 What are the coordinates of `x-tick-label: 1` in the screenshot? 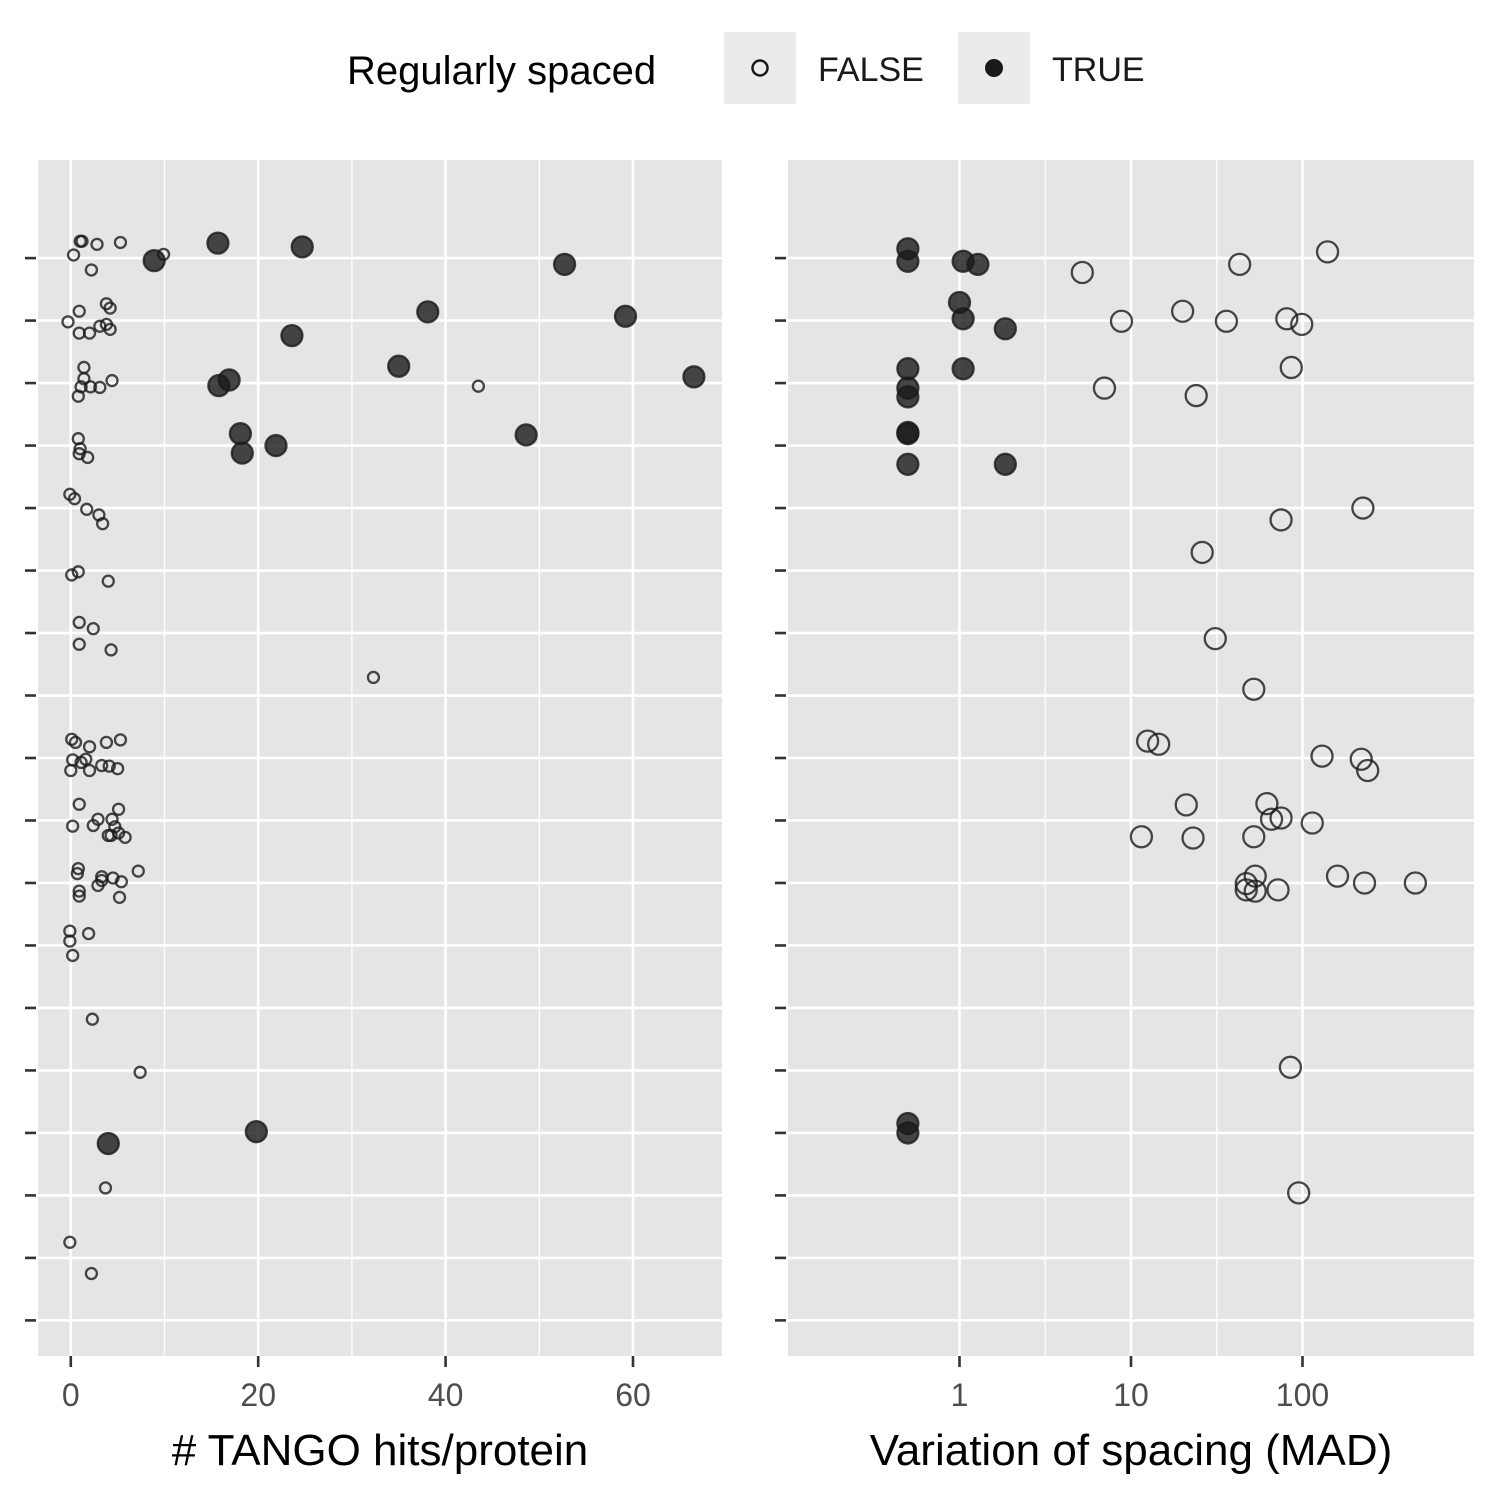 It's located at (960, 1395).